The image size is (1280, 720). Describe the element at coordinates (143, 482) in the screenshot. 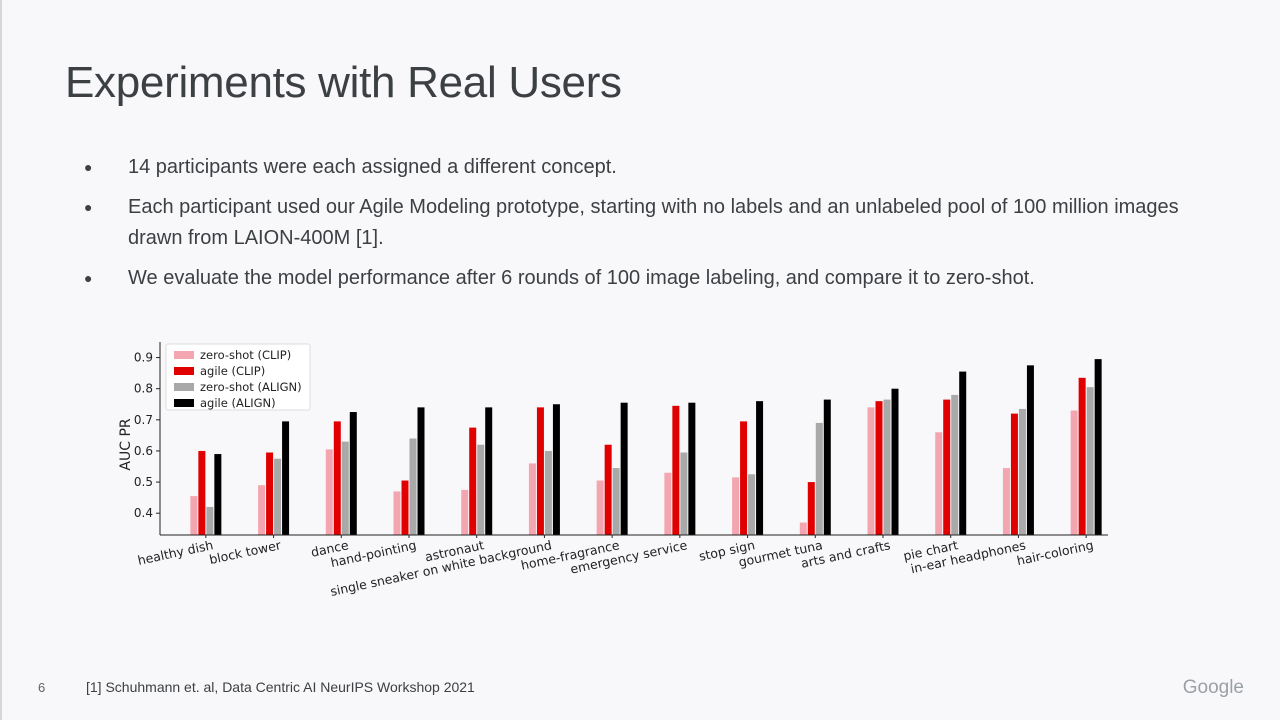

I see `y-tick-label: 0.5` at that location.